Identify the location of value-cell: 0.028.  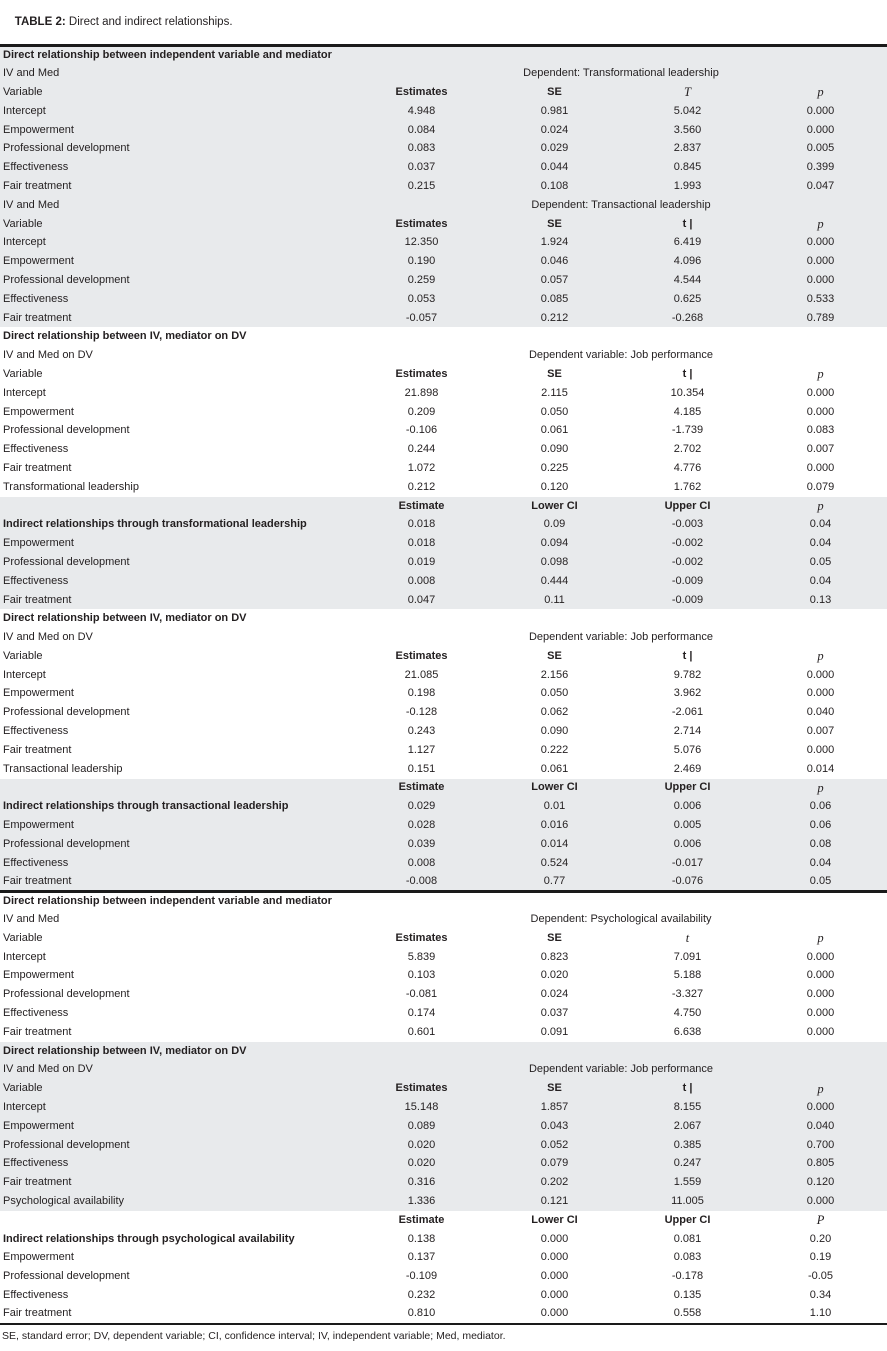
(421, 825).